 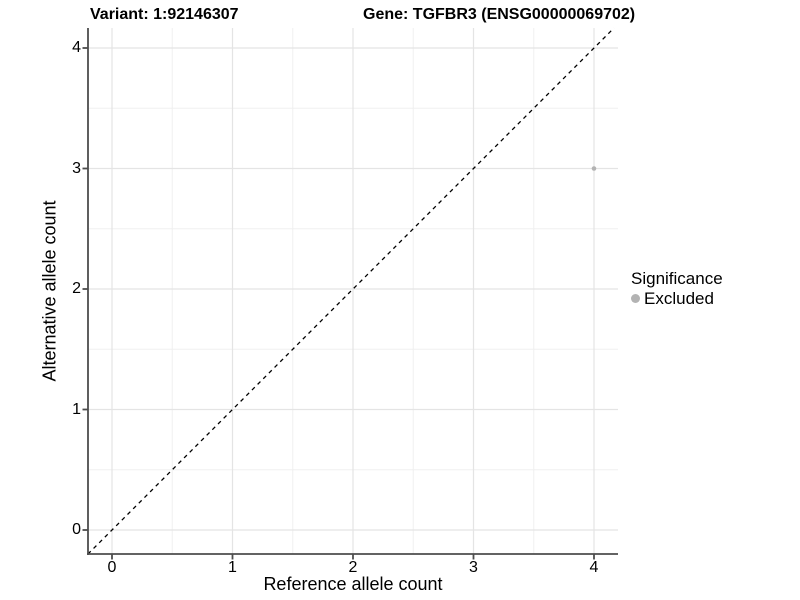 What do you see at coordinates (353, 584) in the screenshot?
I see `x-axis-title: Reference allele count` at bounding box center [353, 584].